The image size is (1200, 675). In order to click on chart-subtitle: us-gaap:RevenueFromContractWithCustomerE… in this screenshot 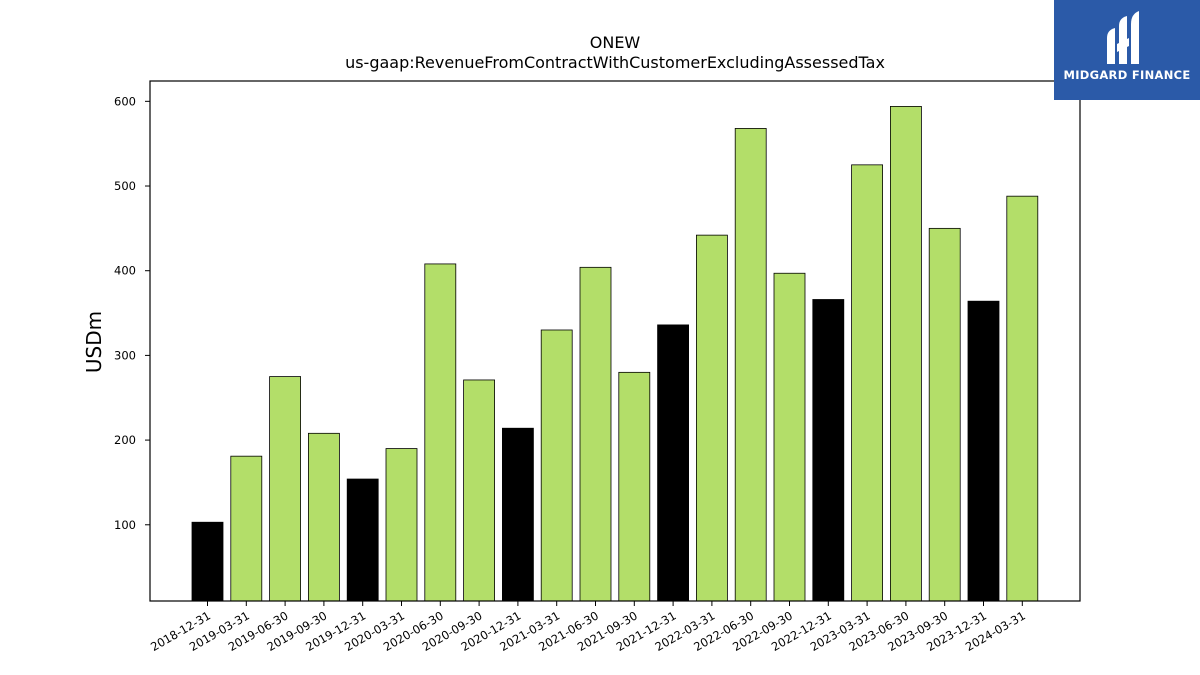, I will do `click(615, 62)`.